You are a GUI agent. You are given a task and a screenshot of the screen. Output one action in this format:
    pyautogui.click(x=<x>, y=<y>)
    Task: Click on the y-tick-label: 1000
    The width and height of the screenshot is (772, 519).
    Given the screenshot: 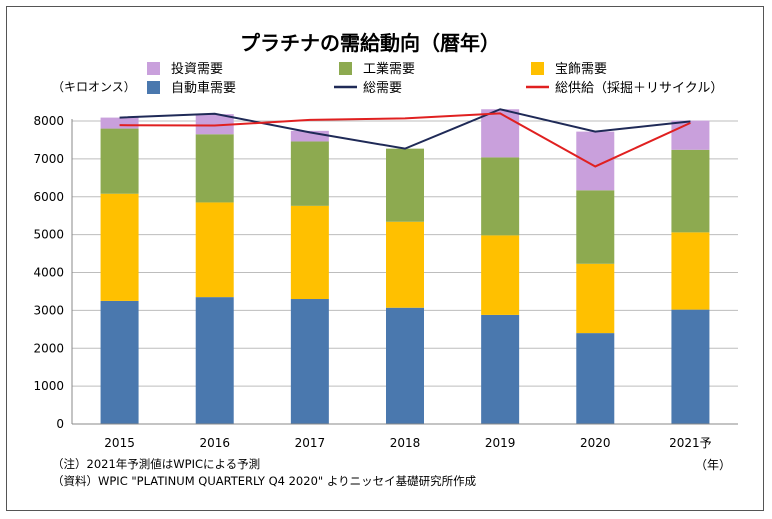 What is the action you would take?
    pyautogui.click(x=48, y=386)
    